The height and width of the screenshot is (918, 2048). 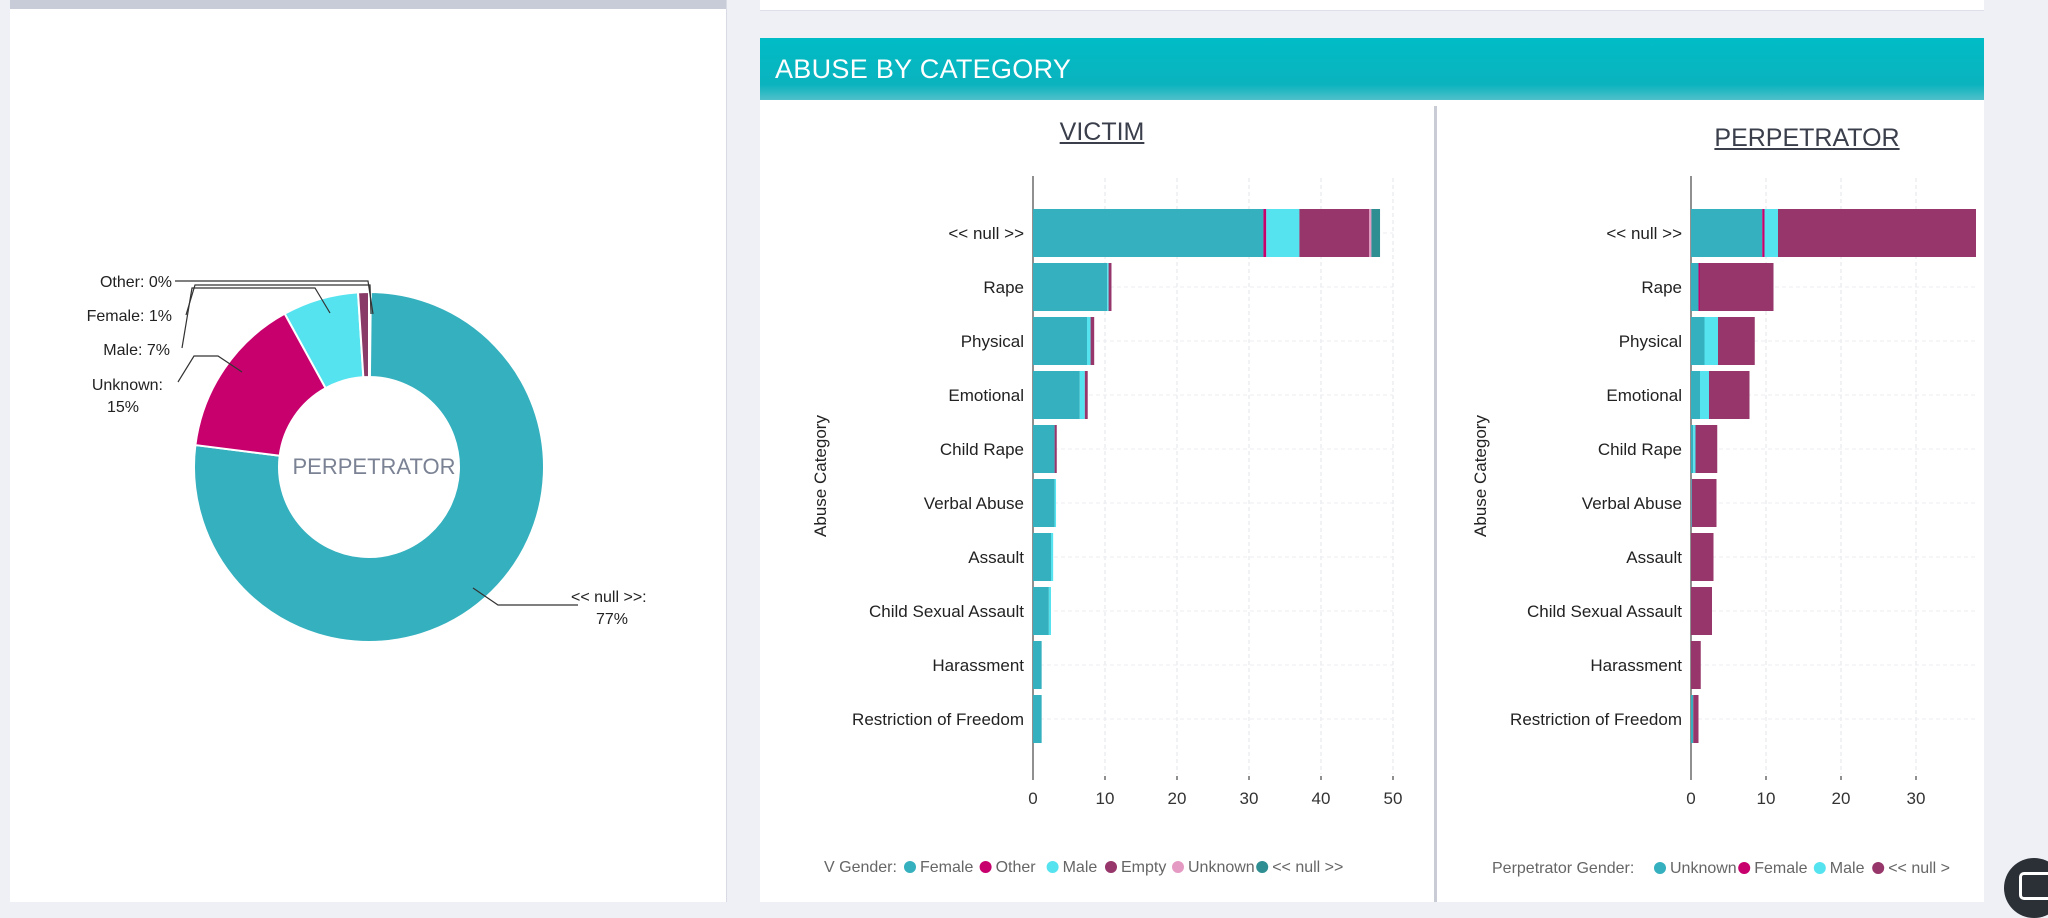 What do you see at coordinates (274, 297) in the screenshot?
I see `leader-line-other` at bounding box center [274, 297].